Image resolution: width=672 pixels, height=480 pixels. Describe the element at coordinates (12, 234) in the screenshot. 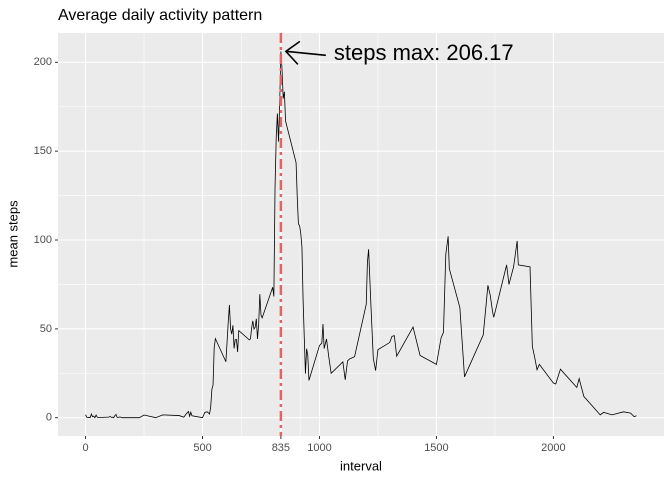

I see `y-axis-title: mean steps` at that location.